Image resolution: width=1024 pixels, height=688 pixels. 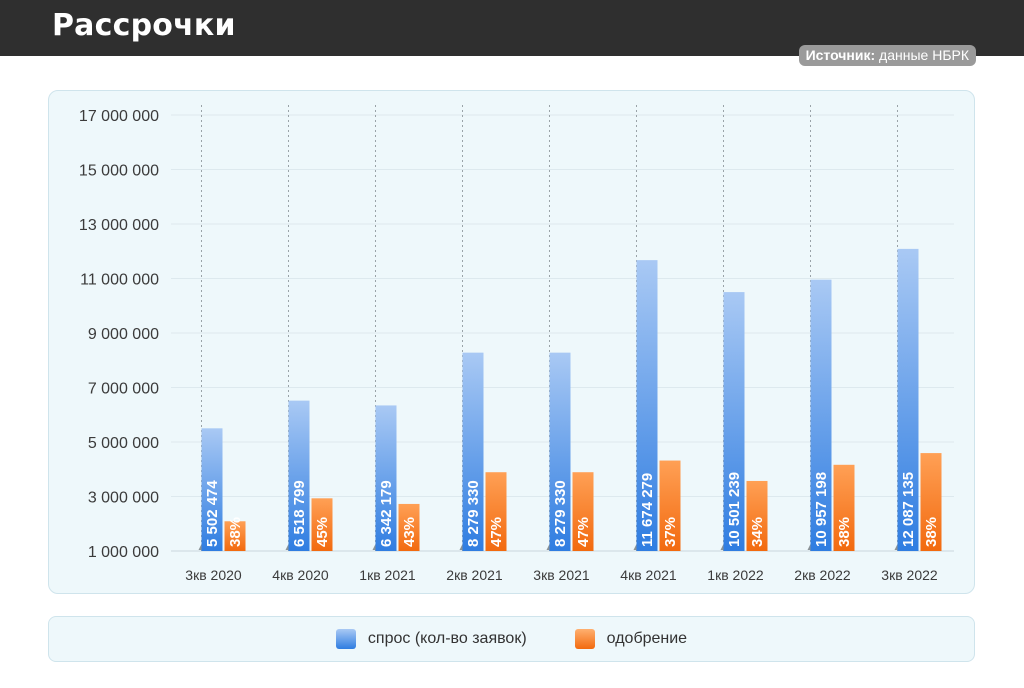 I want to click on source-text: данные НБРК, so click(x=924, y=55).